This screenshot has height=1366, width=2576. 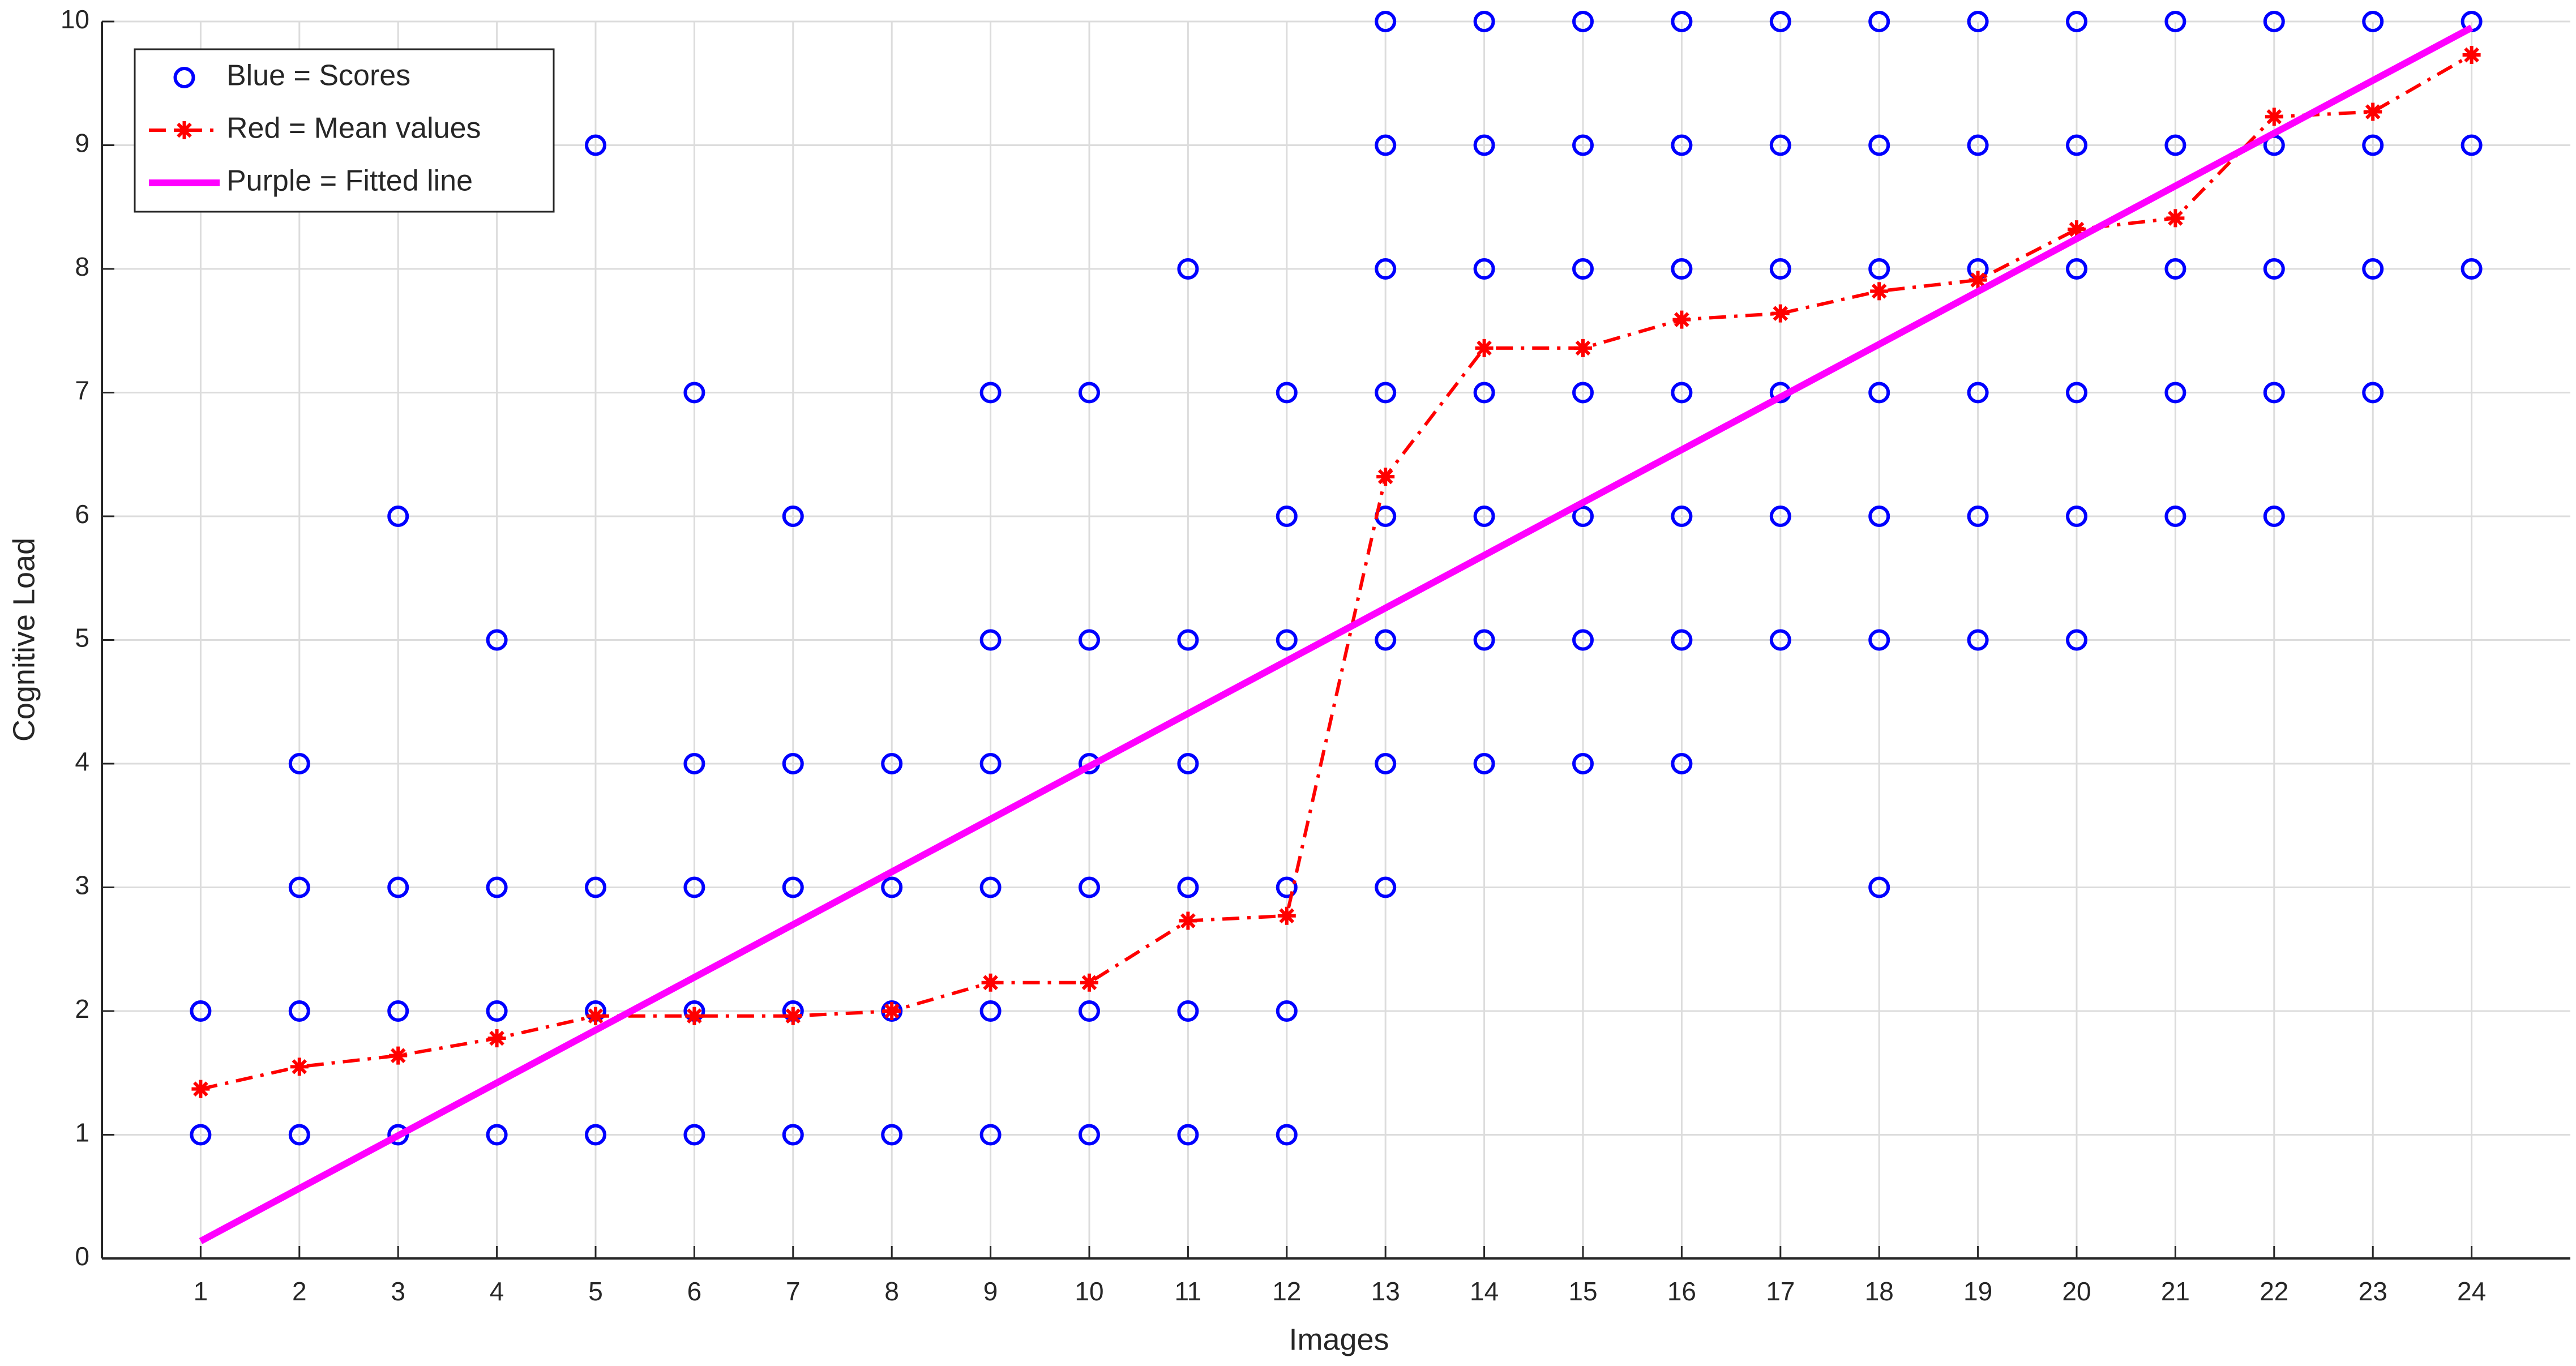 I want to click on y-tick-label: 8, so click(x=82, y=266).